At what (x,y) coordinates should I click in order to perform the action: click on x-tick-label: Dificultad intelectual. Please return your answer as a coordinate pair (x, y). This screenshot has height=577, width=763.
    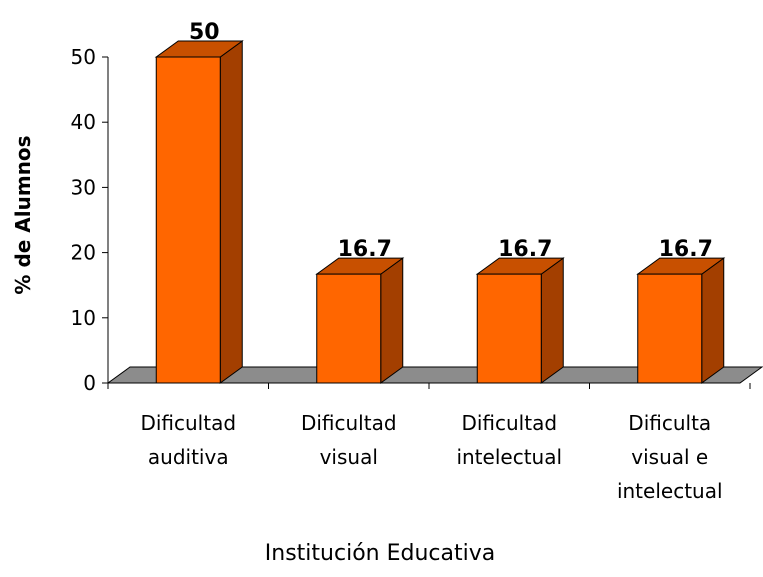
    Looking at the image, I should click on (509, 440).